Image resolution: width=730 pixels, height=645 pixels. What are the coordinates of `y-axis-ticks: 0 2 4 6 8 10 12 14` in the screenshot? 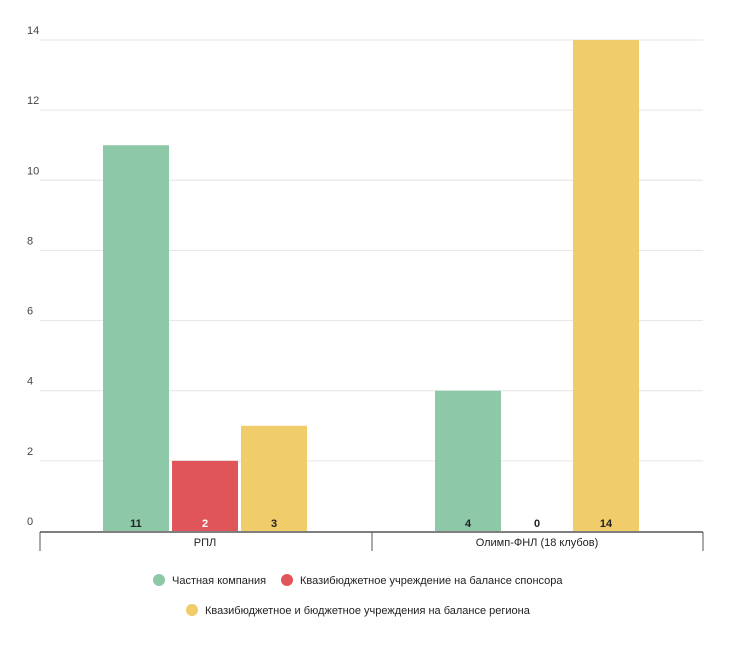 It's located at (33, 276).